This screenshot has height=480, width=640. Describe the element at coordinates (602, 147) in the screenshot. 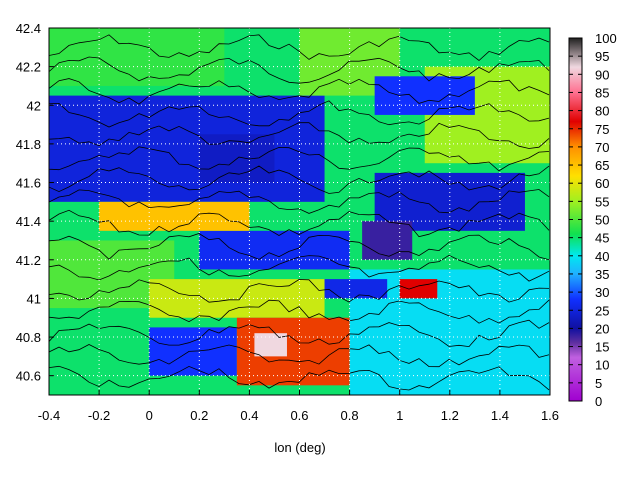

I see `colorbar-tick-label: 70` at that location.